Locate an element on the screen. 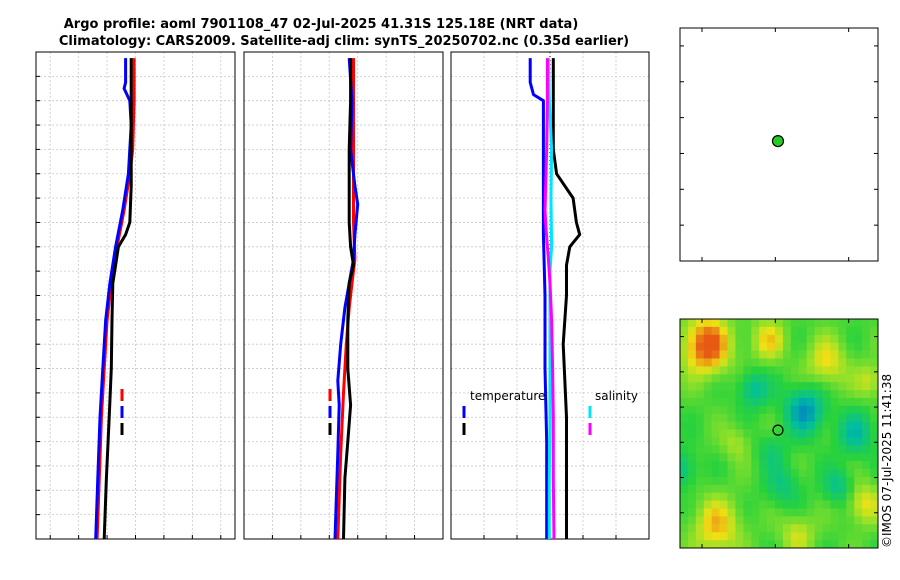 The image size is (900, 580). legend-title-salinity: salinity is located at coordinates (616, 396).